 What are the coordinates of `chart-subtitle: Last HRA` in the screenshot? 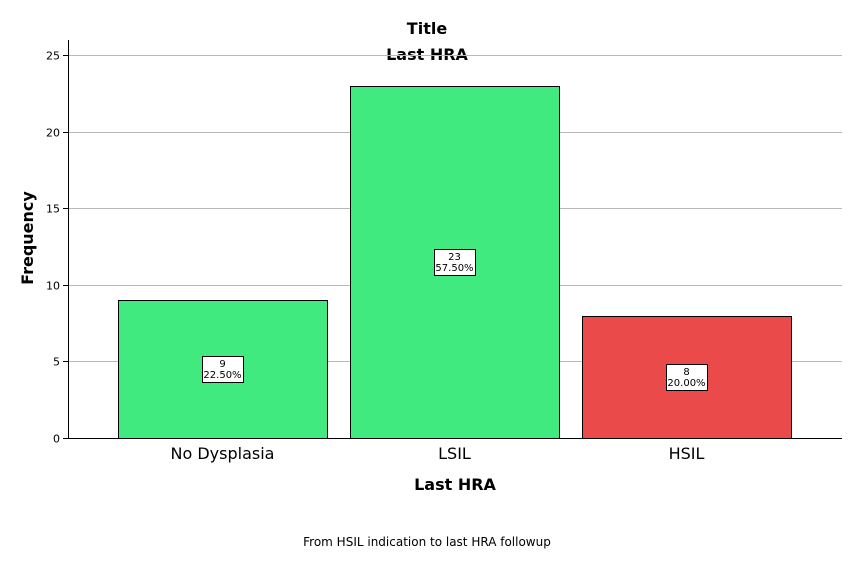 It's located at (427, 54).